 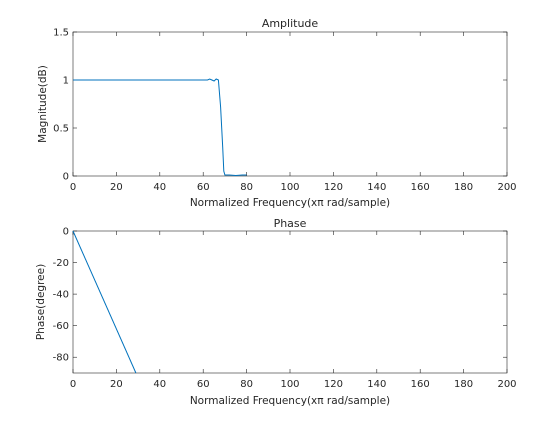 I want to click on phase-xtick-label: 120, so click(x=333, y=384).